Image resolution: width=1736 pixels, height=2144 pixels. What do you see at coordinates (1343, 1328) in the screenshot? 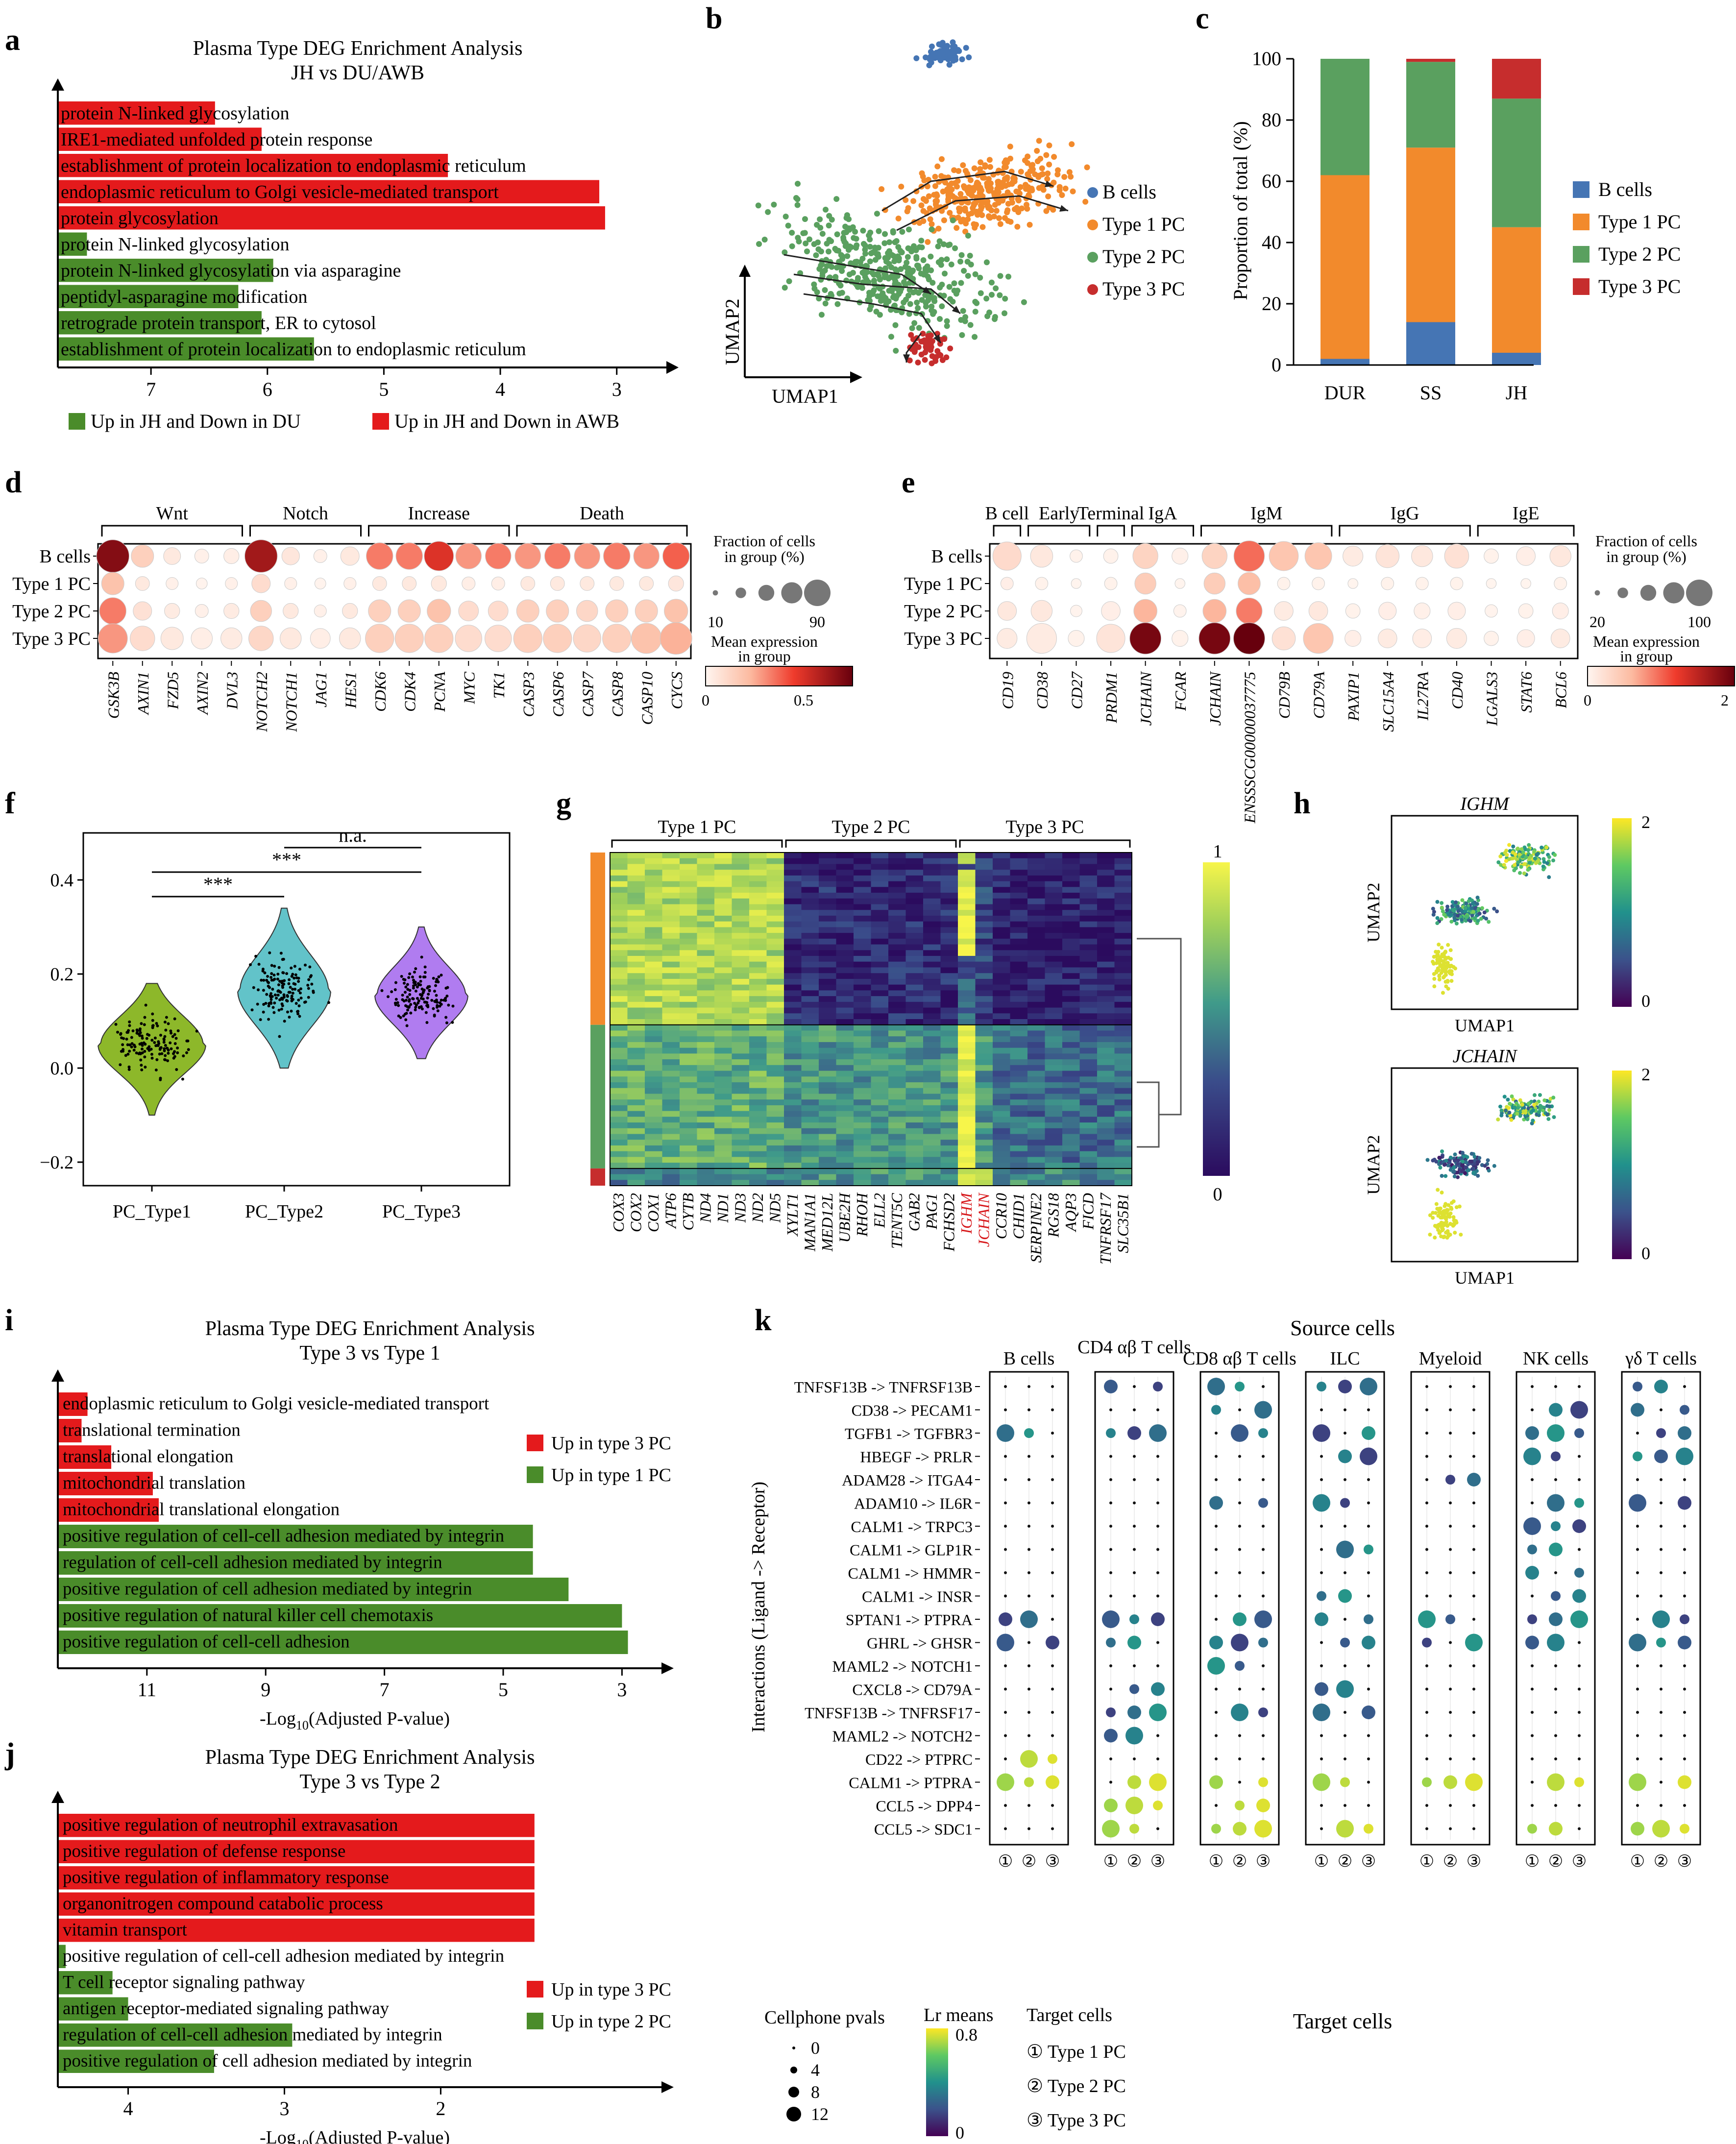
I see `source-cells-title: Source cells` at bounding box center [1343, 1328].